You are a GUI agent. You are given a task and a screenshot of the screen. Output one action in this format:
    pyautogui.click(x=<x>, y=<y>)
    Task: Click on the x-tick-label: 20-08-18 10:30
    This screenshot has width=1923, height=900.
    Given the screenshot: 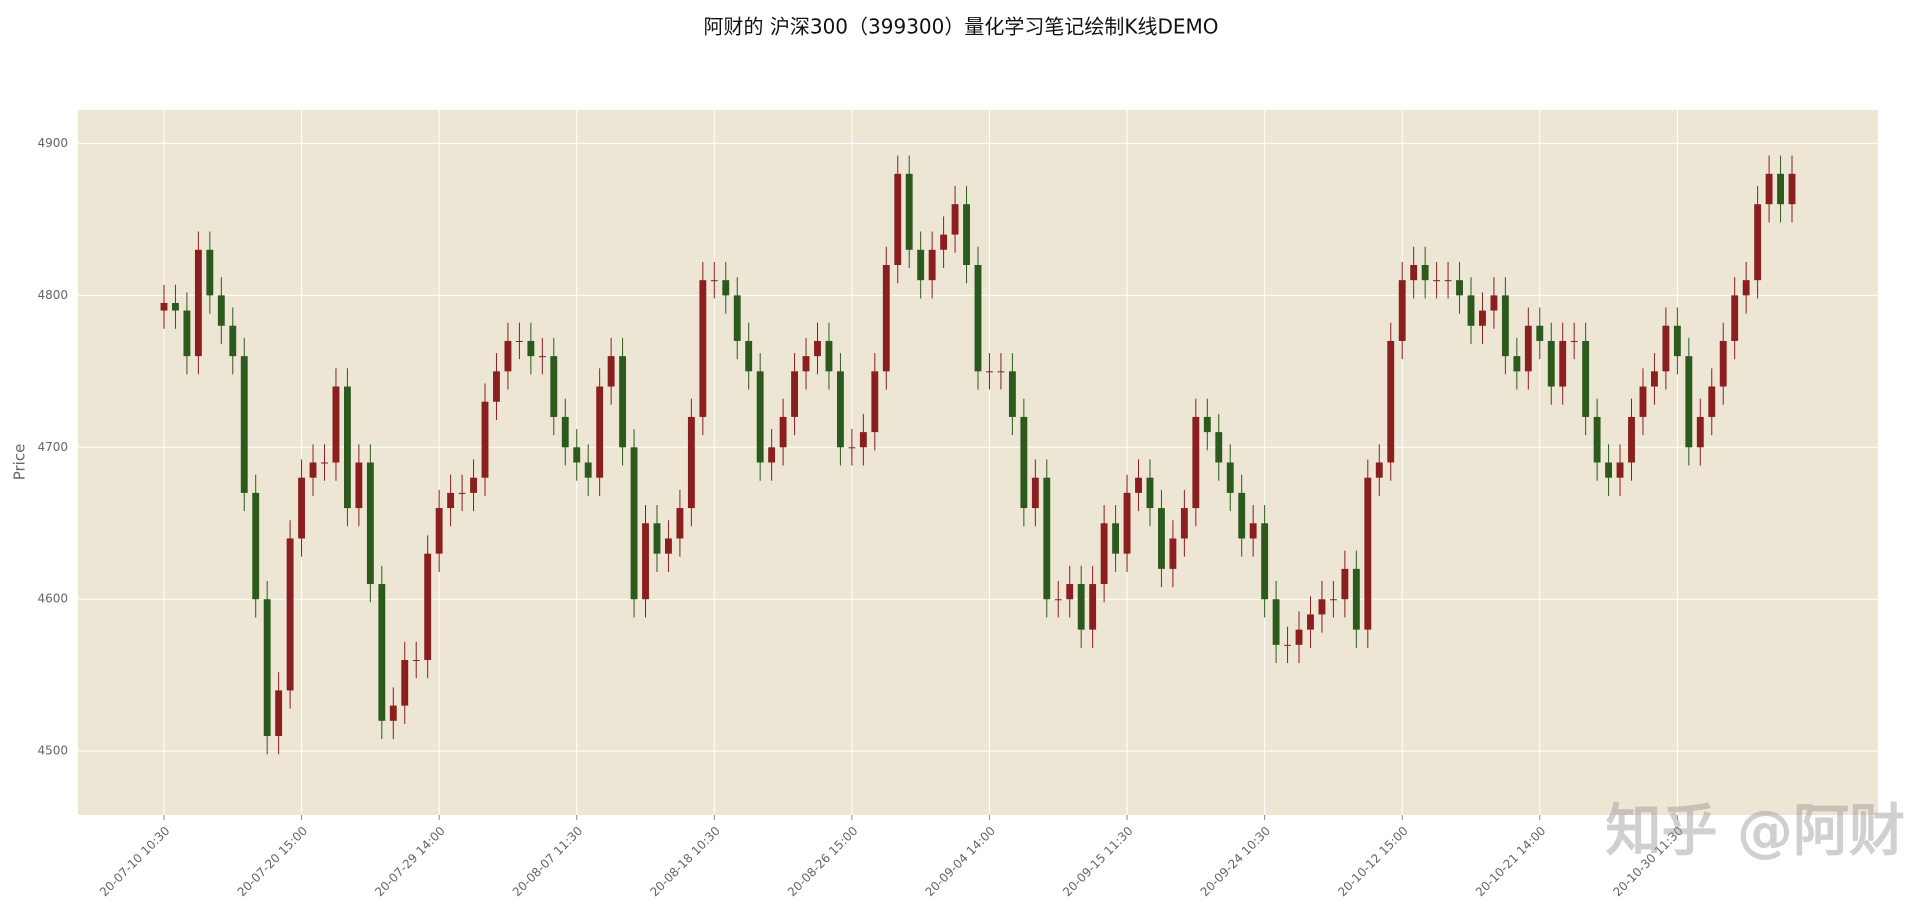 What is the action you would take?
    pyautogui.click(x=685, y=862)
    